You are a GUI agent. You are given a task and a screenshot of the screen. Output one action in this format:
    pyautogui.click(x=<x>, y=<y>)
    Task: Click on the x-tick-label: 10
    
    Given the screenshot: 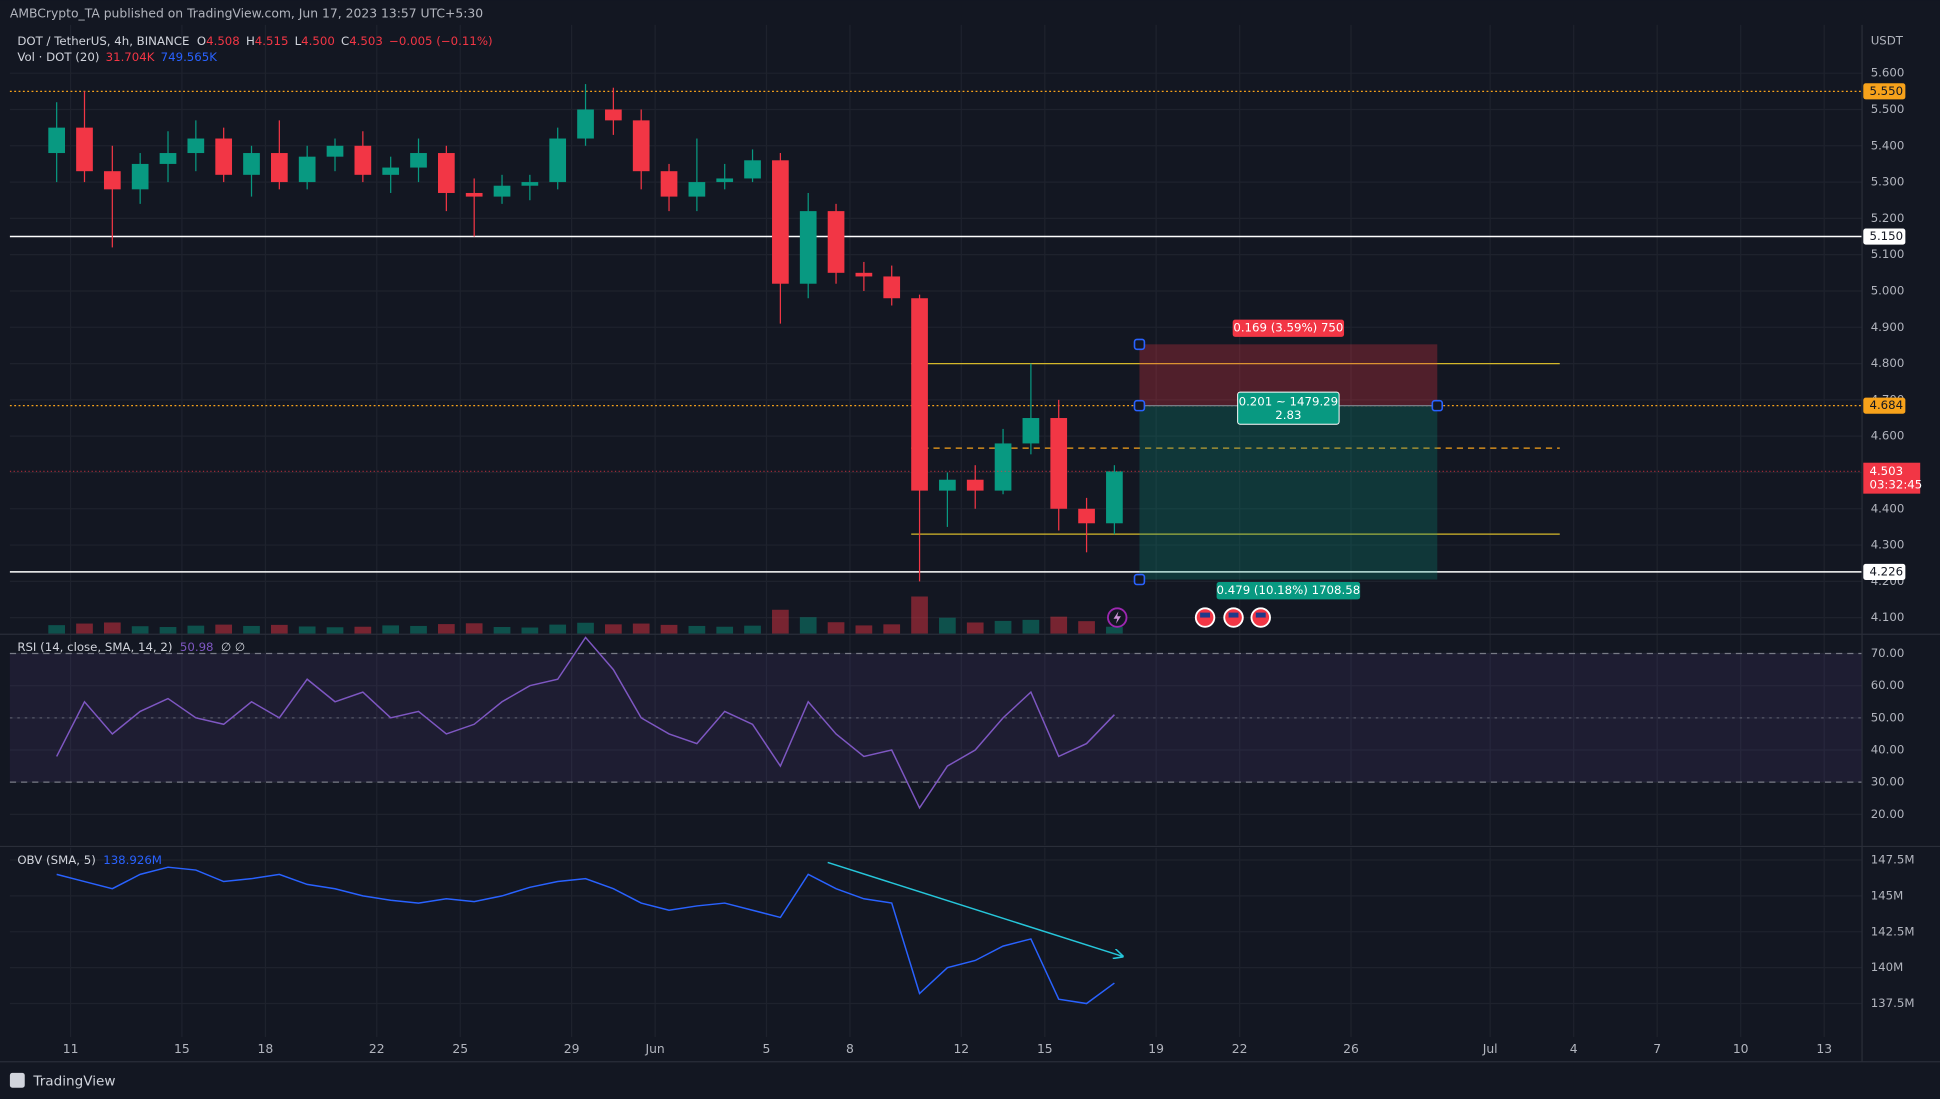 What is the action you would take?
    pyautogui.click(x=1741, y=1049)
    